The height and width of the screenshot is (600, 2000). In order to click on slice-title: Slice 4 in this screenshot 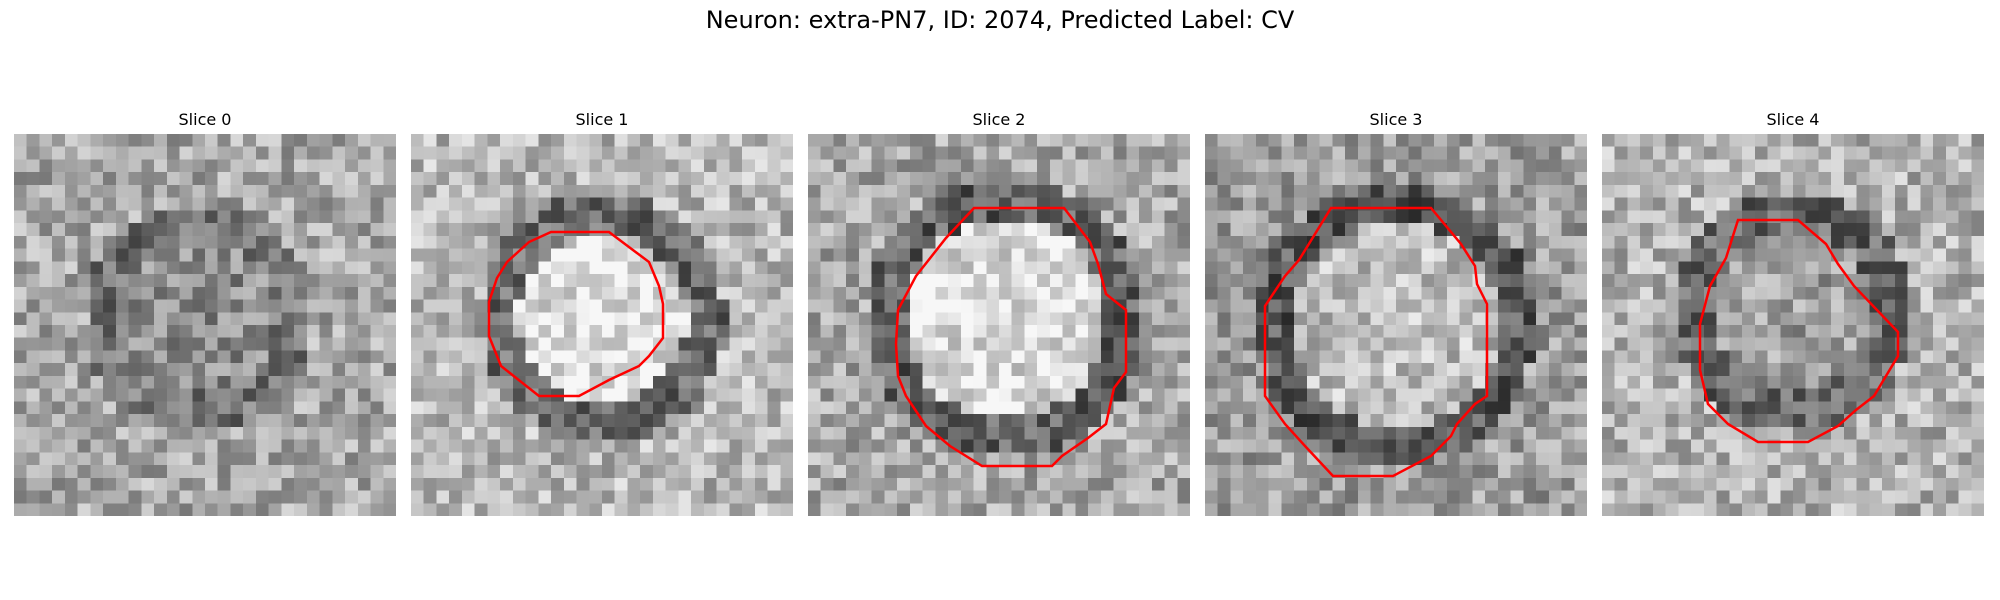, I will do `click(1793, 119)`.